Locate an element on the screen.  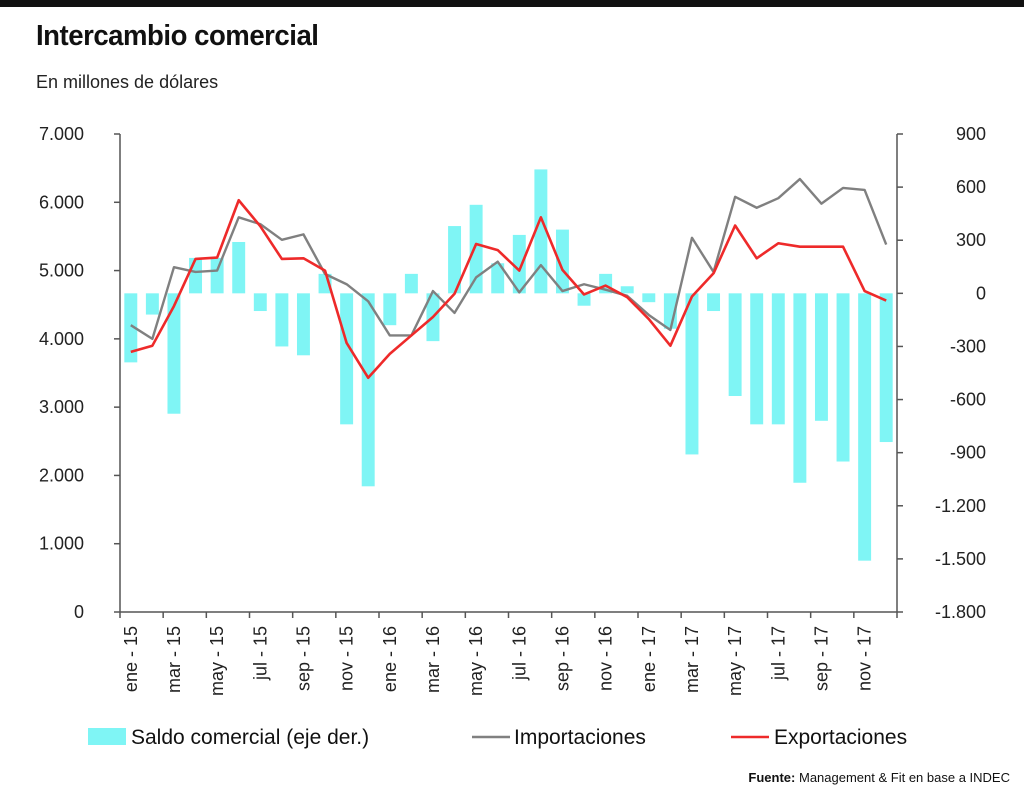
x-tick-label: sep - 17 is located at coordinates (821, 658).